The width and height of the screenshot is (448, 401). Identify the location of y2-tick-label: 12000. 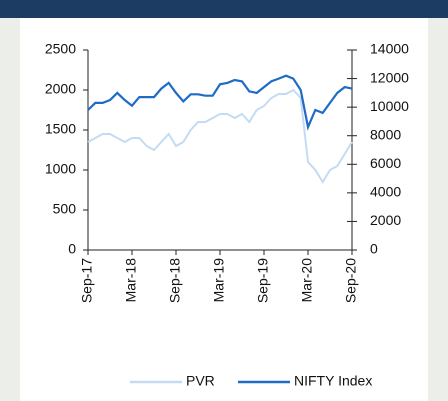
(389, 77).